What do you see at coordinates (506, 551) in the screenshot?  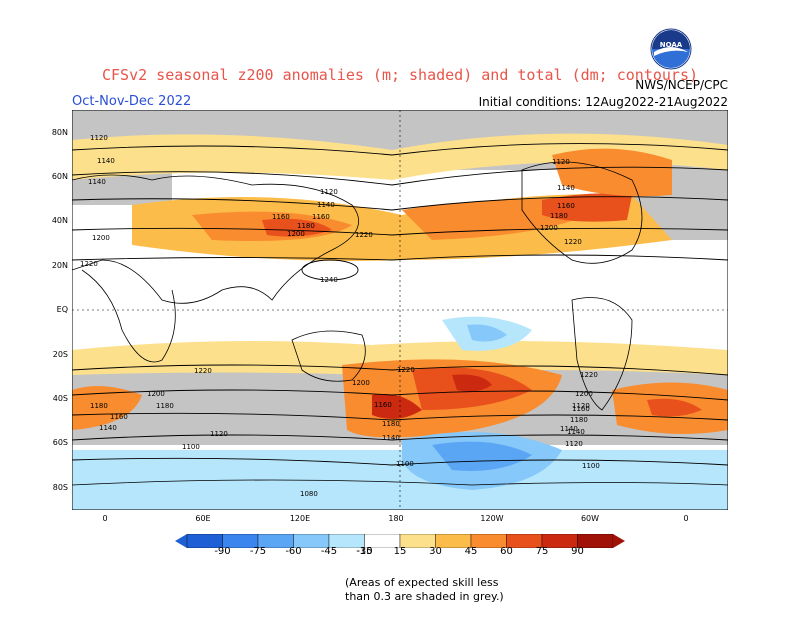 I see `colorbar-label: 60` at bounding box center [506, 551].